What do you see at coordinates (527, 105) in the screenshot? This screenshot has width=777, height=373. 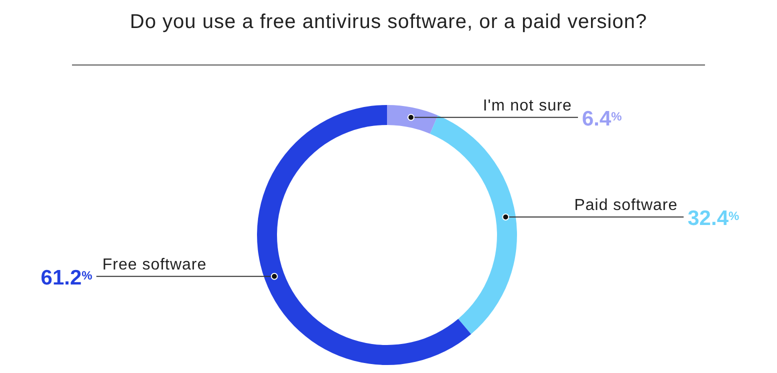 I see `slice-label: I'm not sure` at bounding box center [527, 105].